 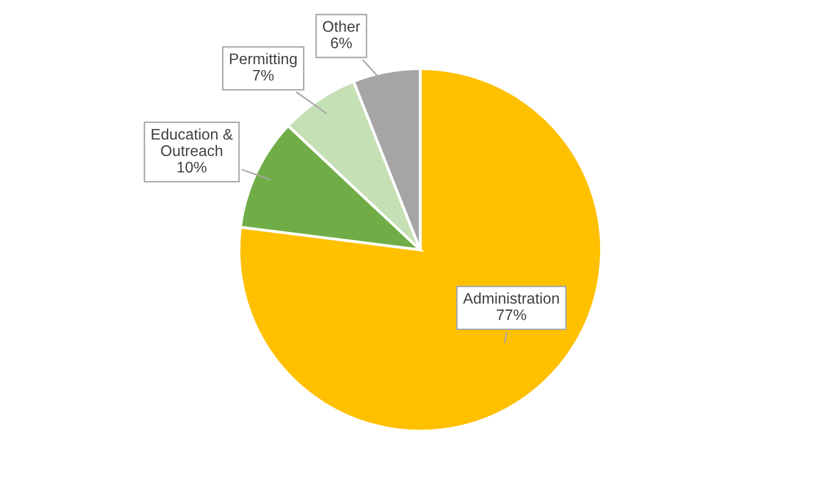 What do you see at coordinates (192, 167) in the screenshot?
I see `data-label: 10%` at bounding box center [192, 167].